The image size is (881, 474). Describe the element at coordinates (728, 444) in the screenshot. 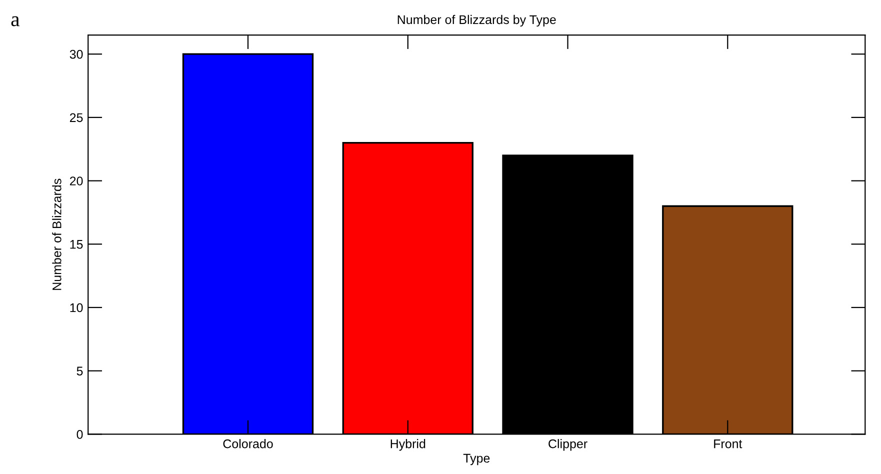

I see `x-tick-label: Front` at that location.